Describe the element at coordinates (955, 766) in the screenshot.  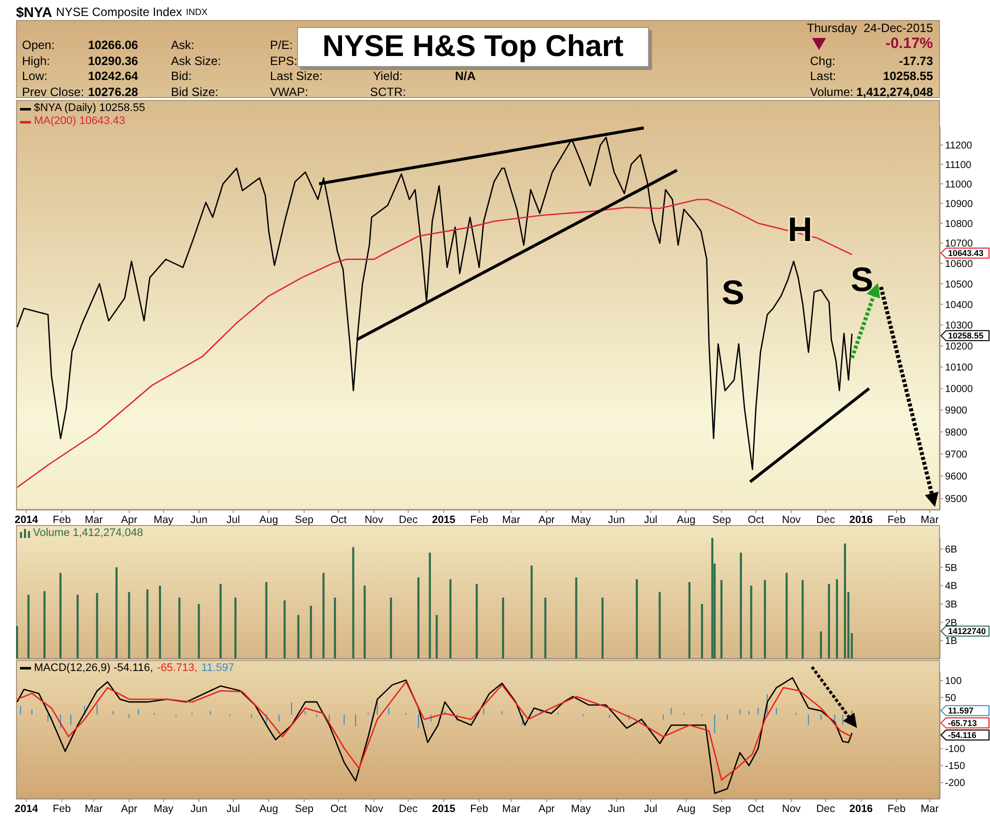
I see `y-tick-label: -150` at that location.